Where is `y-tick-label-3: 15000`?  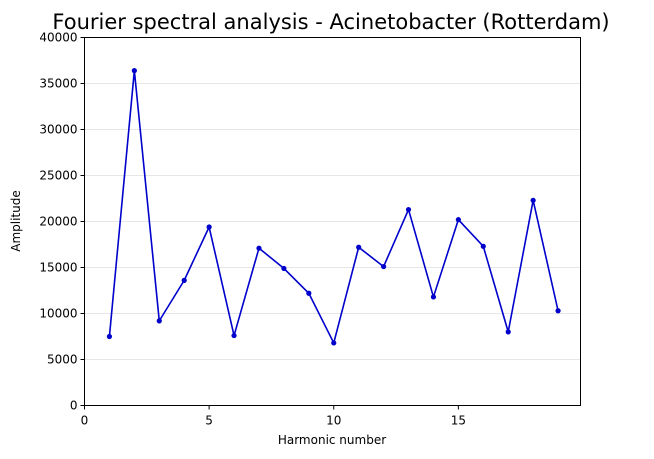 y-tick-label-3: 15000 is located at coordinates (58, 268).